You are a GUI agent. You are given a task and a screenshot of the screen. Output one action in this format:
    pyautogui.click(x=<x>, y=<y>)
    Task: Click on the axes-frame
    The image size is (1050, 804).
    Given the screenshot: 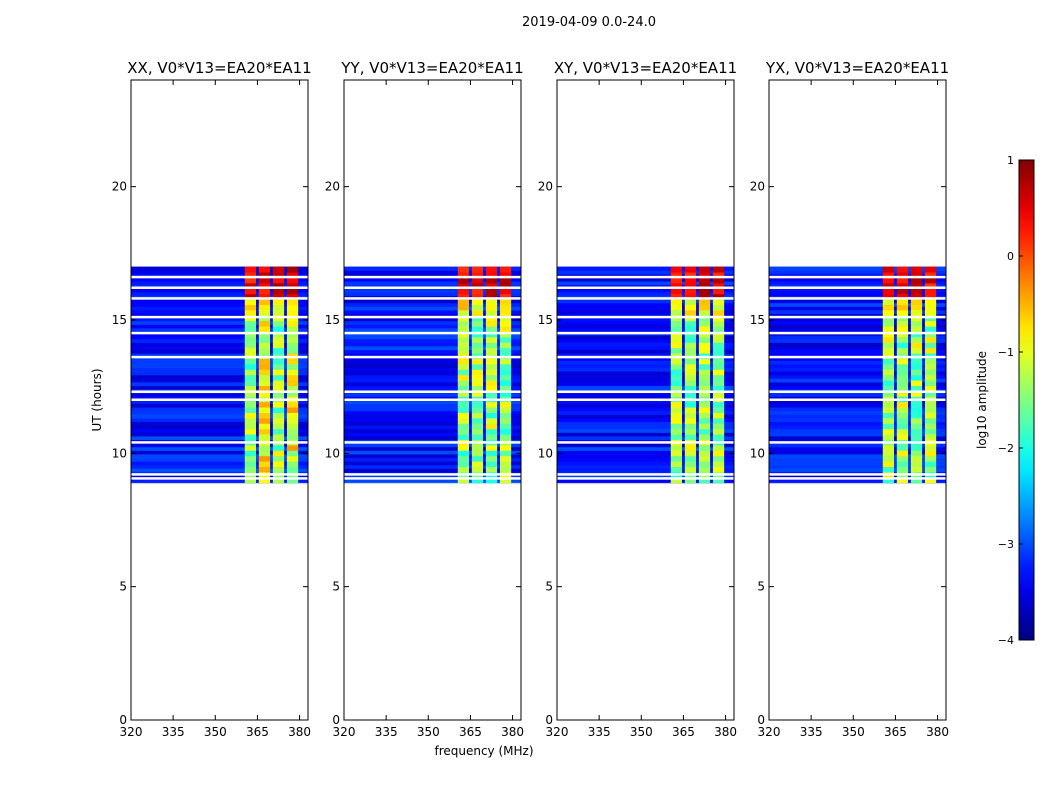 What is the action you would take?
    pyautogui.click(x=857, y=400)
    